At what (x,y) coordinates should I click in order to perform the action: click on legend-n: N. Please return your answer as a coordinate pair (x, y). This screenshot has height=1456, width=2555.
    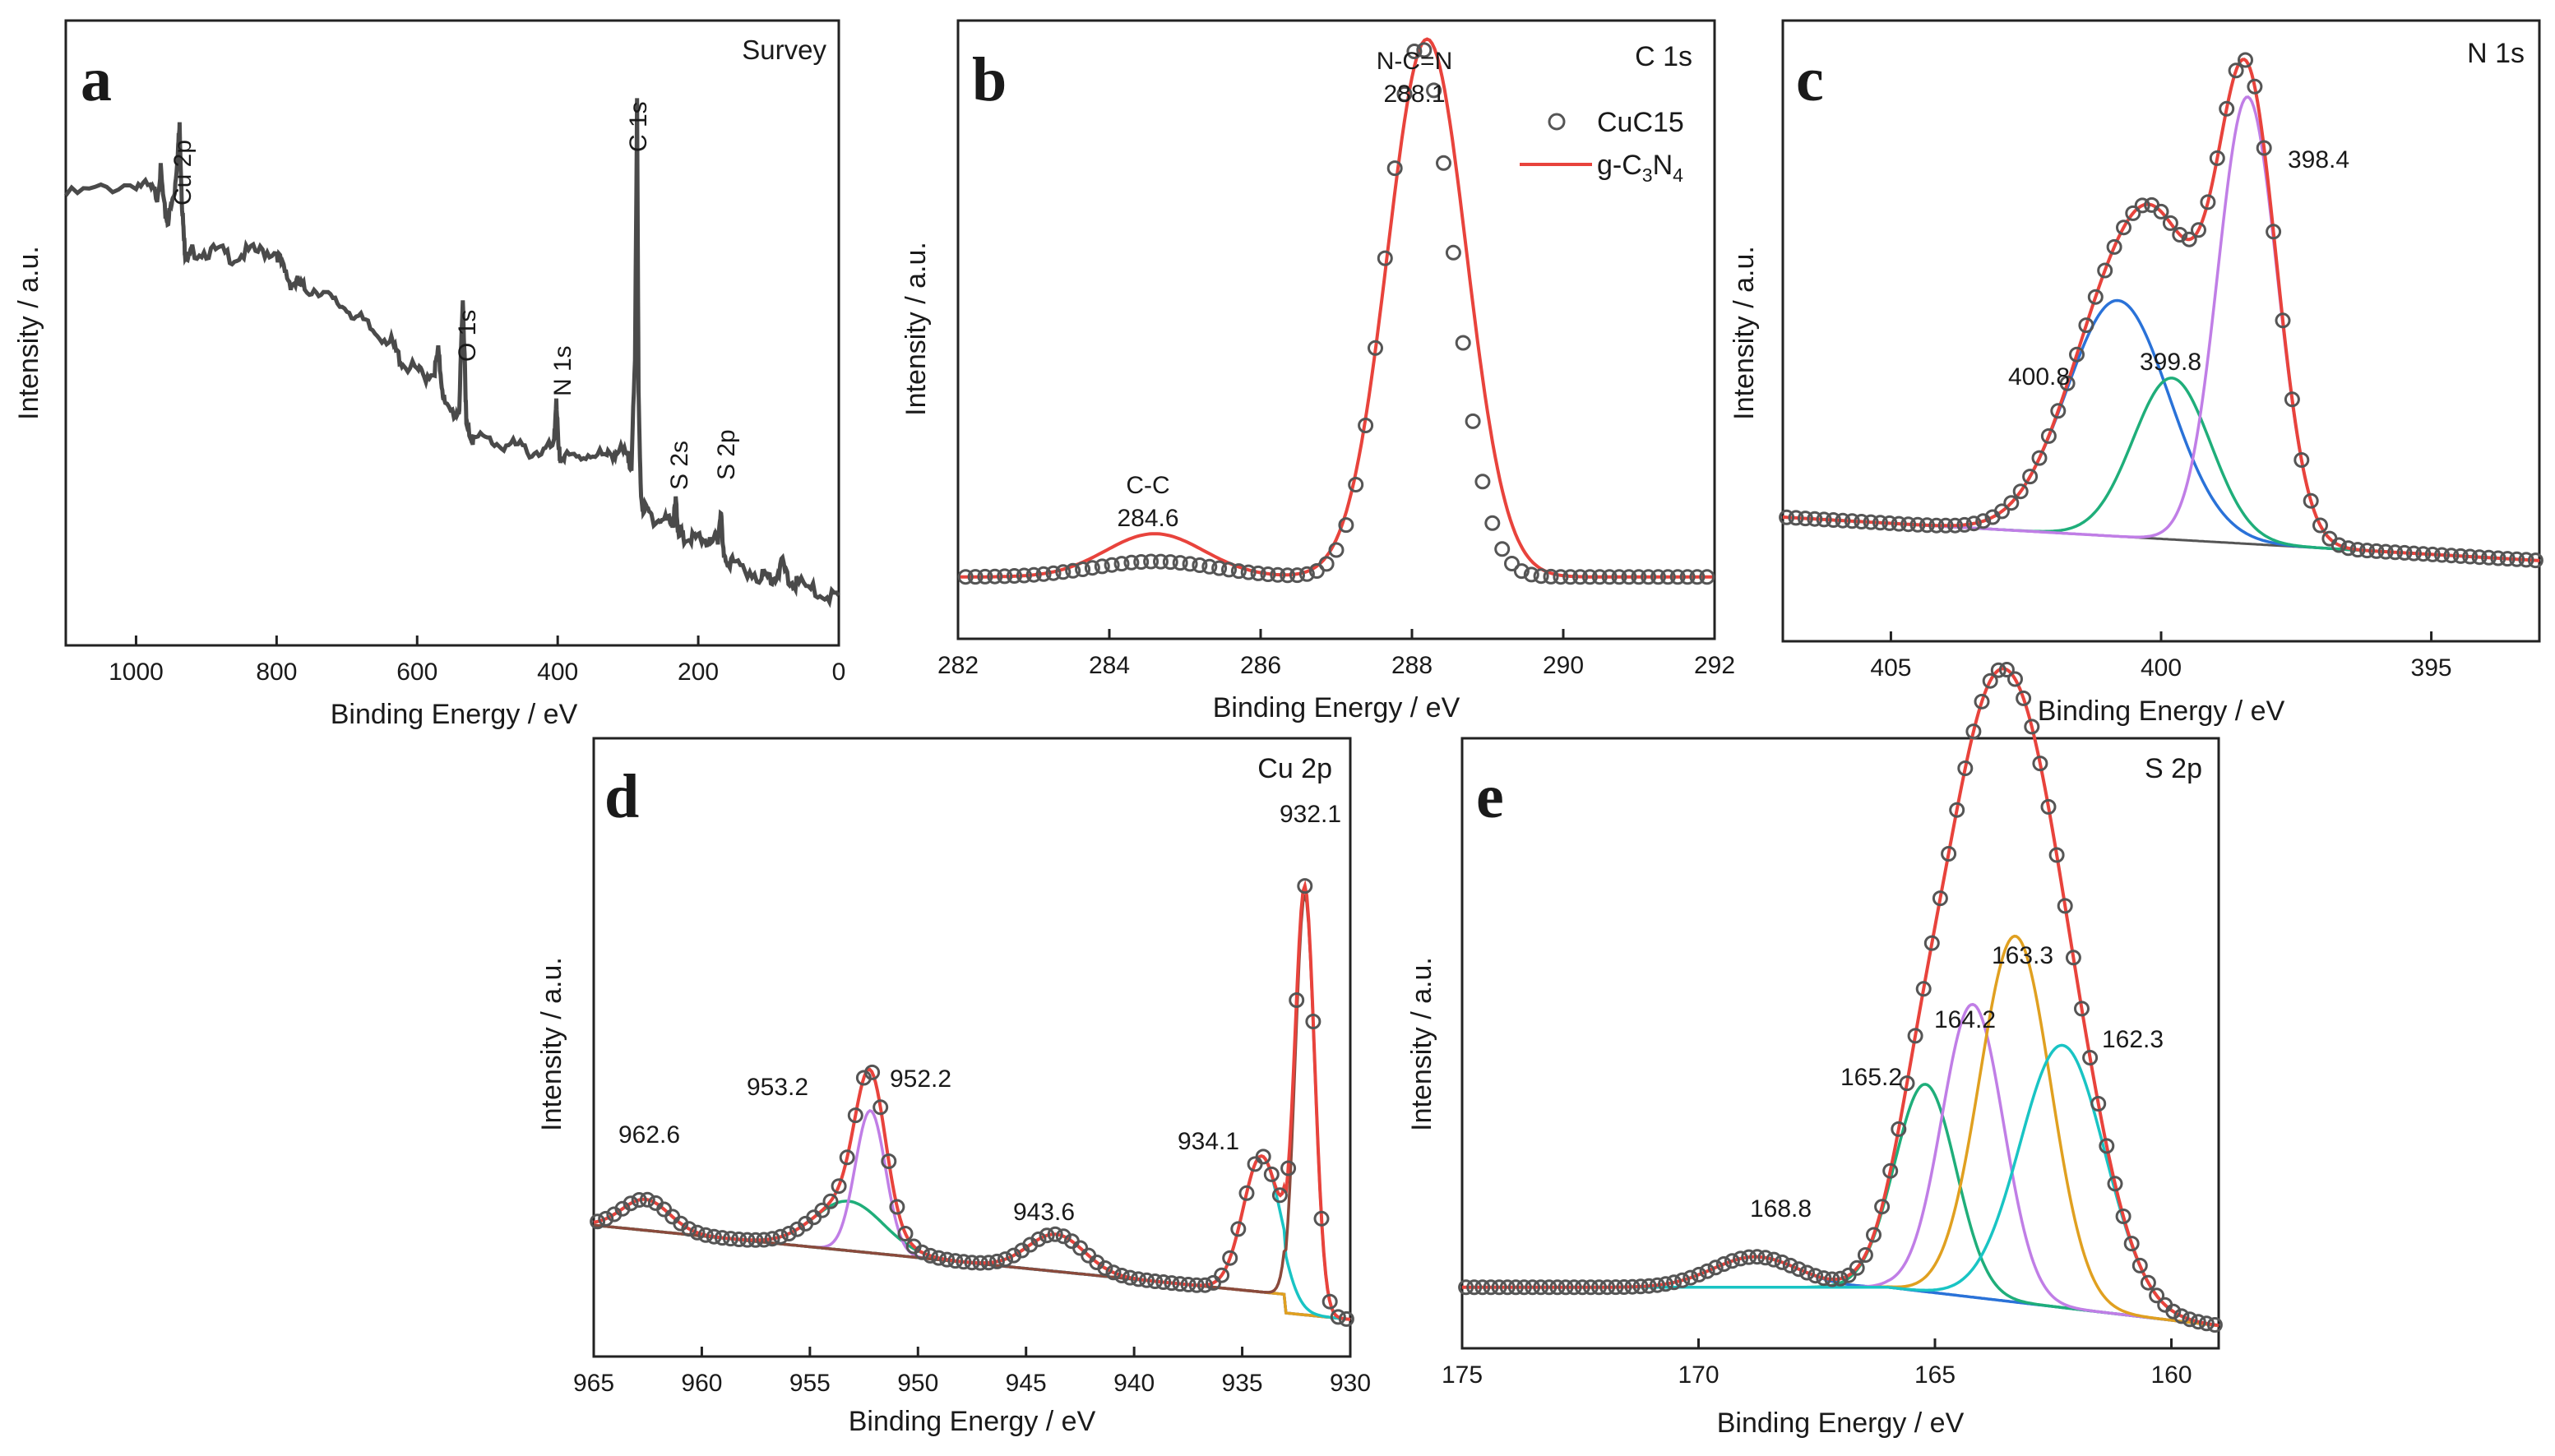
    Looking at the image, I should click on (1663, 165).